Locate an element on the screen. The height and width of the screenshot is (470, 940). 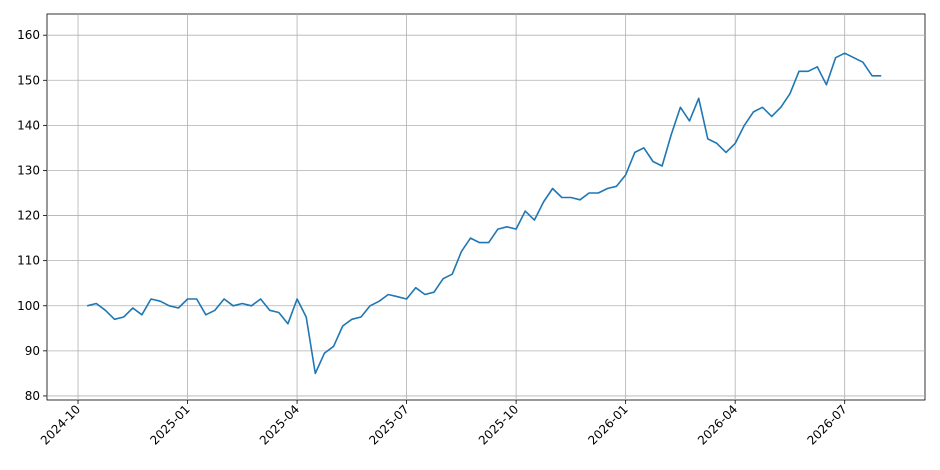
x-tick-label: 2026-01 is located at coordinates (607, 424).